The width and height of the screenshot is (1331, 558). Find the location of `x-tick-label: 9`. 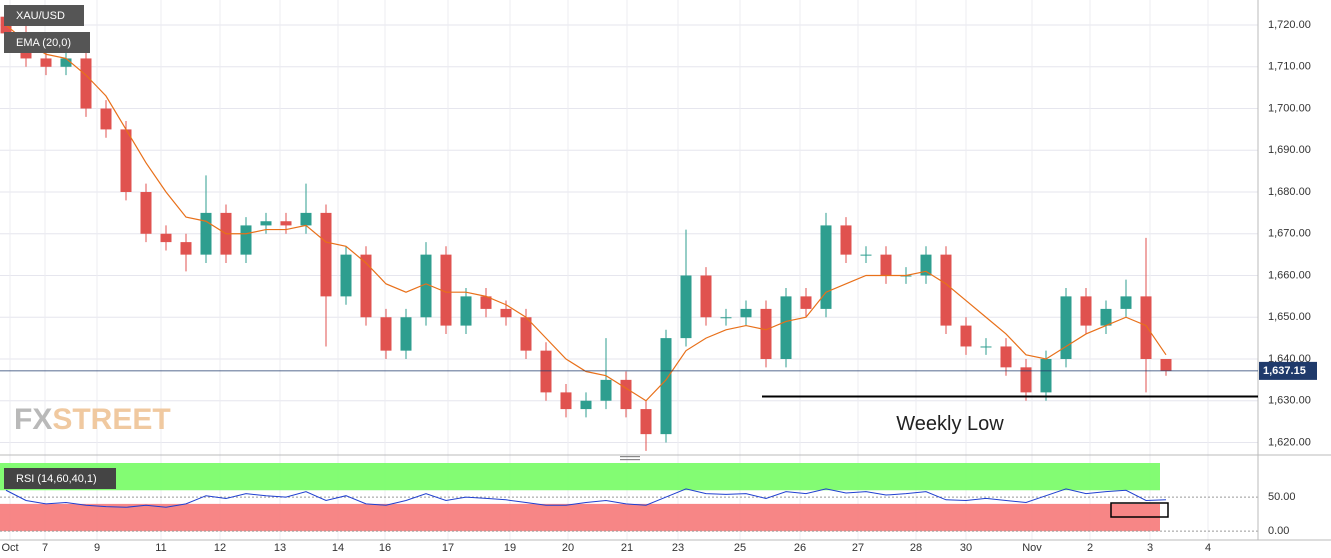

x-tick-label: 9 is located at coordinates (97, 548).